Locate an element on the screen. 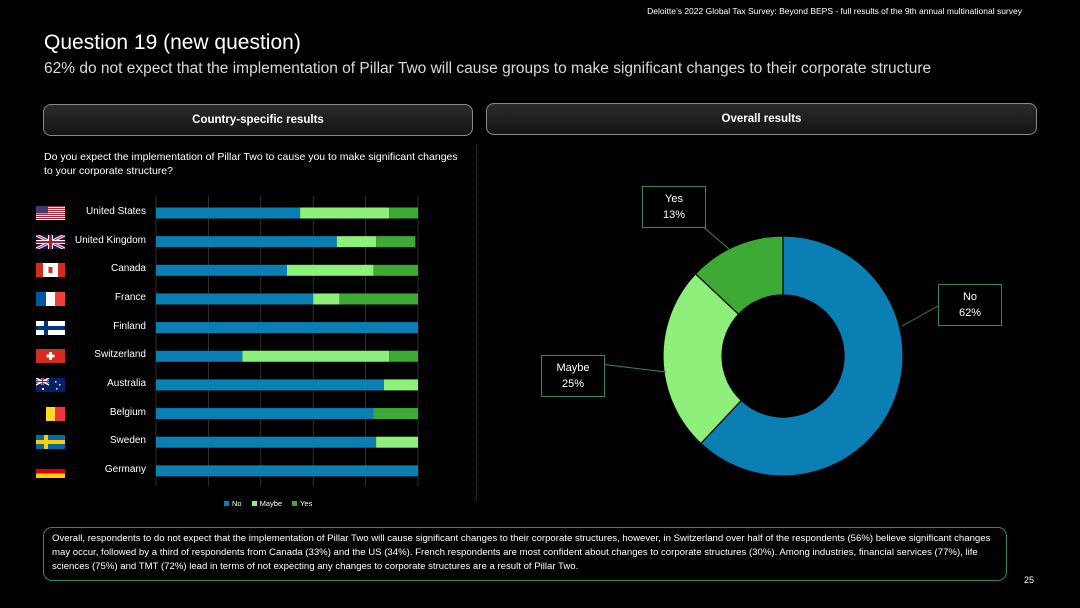  us-flag-icon is located at coordinates (50, 213).